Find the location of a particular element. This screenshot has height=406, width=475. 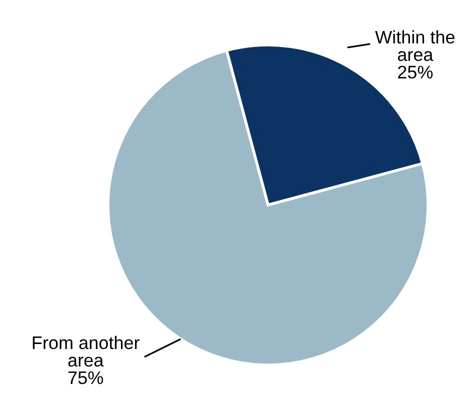

data-label: 75% is located at coordinates (86, 377).